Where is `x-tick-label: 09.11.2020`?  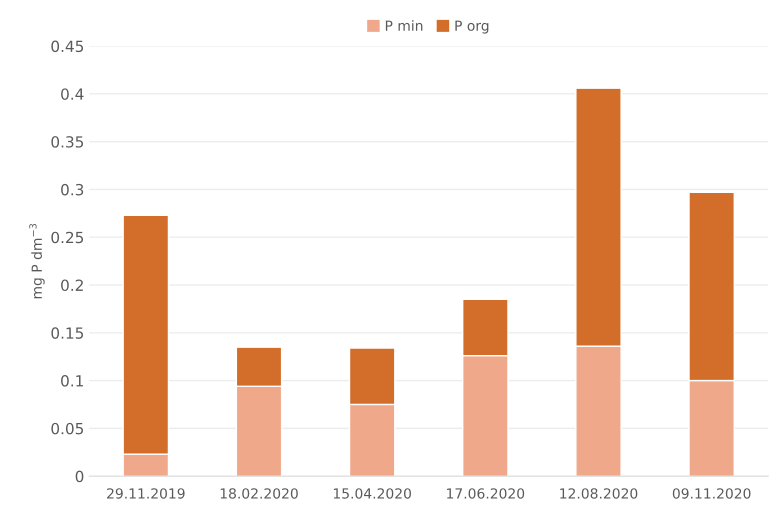
x-tick-label: 09.11.2020 is located at coordinates (711, 493).